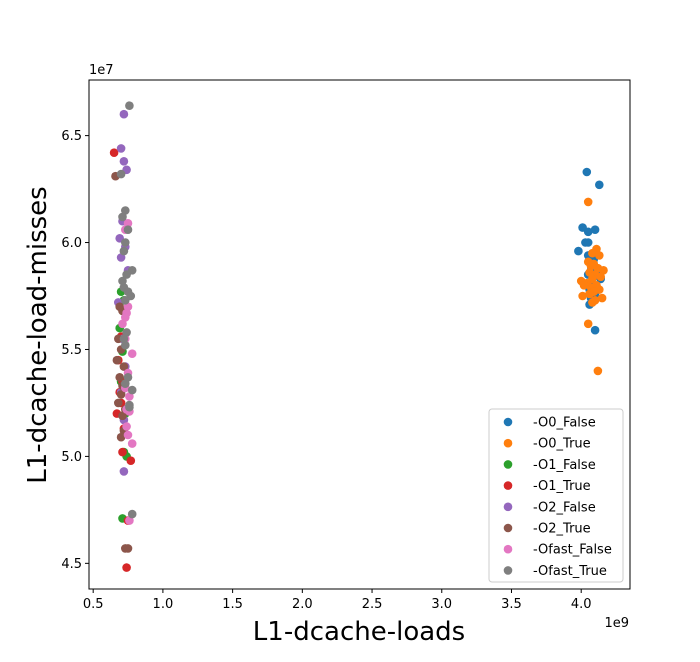 This screenshot has width=700, height=662. What do you see at coordinates (71, 243) in the screenshot?
I see `y-tick-label-3: 6.0` at bounding box center [71, 243].